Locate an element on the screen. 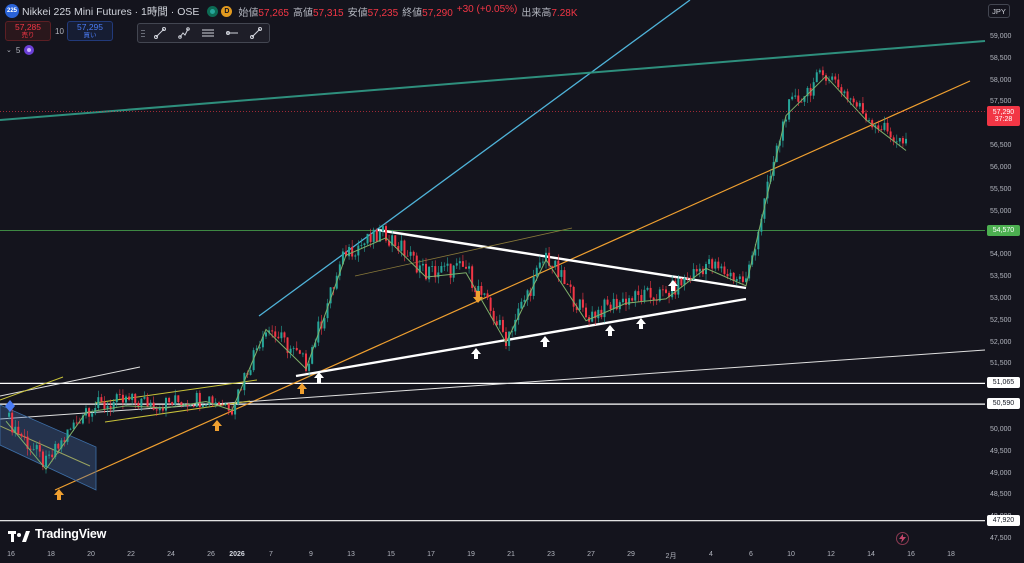  teal-trend-line is located at coordinates (493, 80).